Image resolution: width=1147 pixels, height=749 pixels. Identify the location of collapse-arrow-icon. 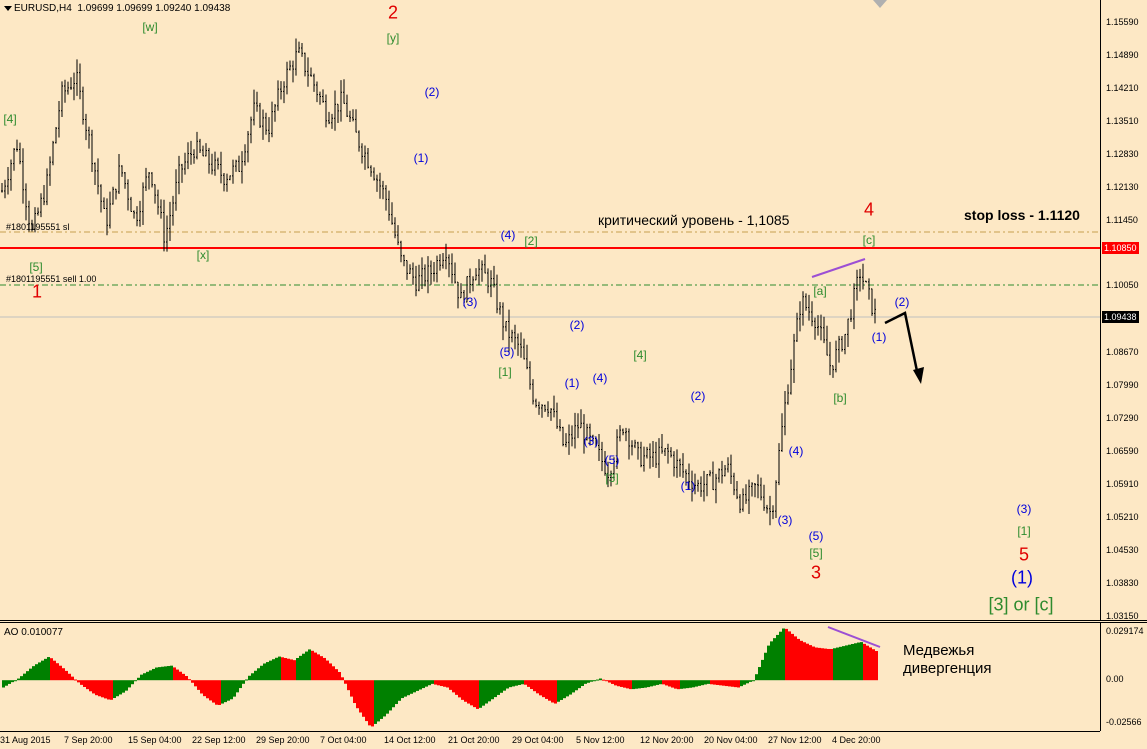
(8, 8).